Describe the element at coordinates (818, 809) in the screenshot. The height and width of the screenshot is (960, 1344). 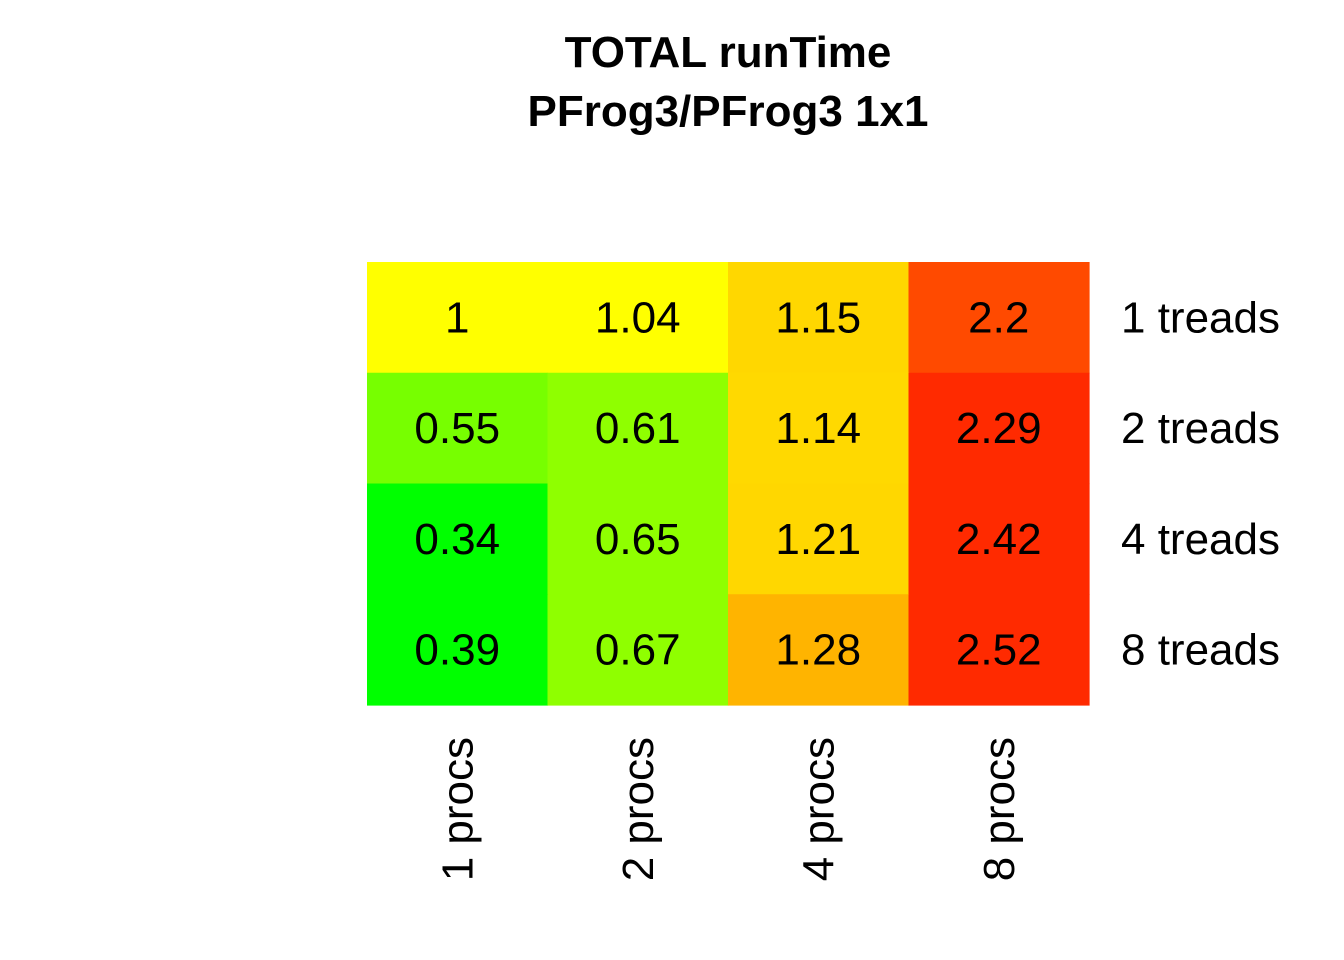
I see `column-label: 4 procs` at that location.